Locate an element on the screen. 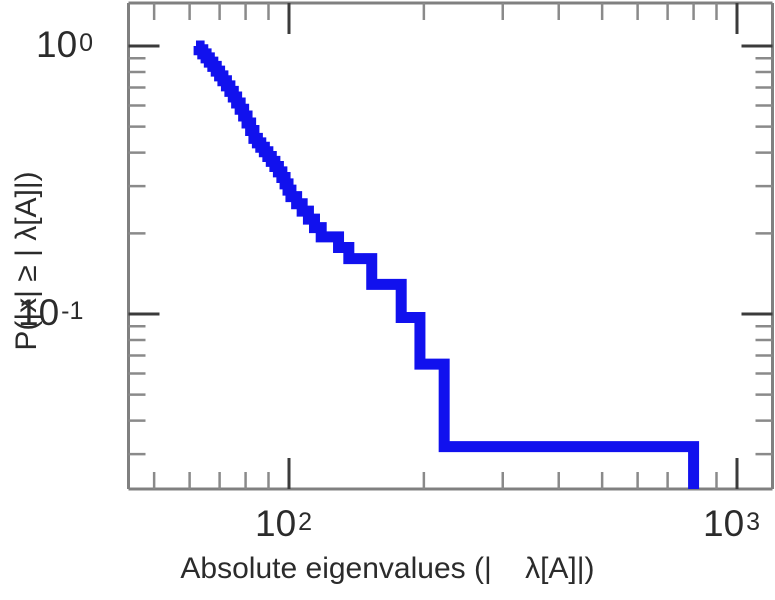  x-tick-label-1e2: 102 is located at coordinates (283, 523).